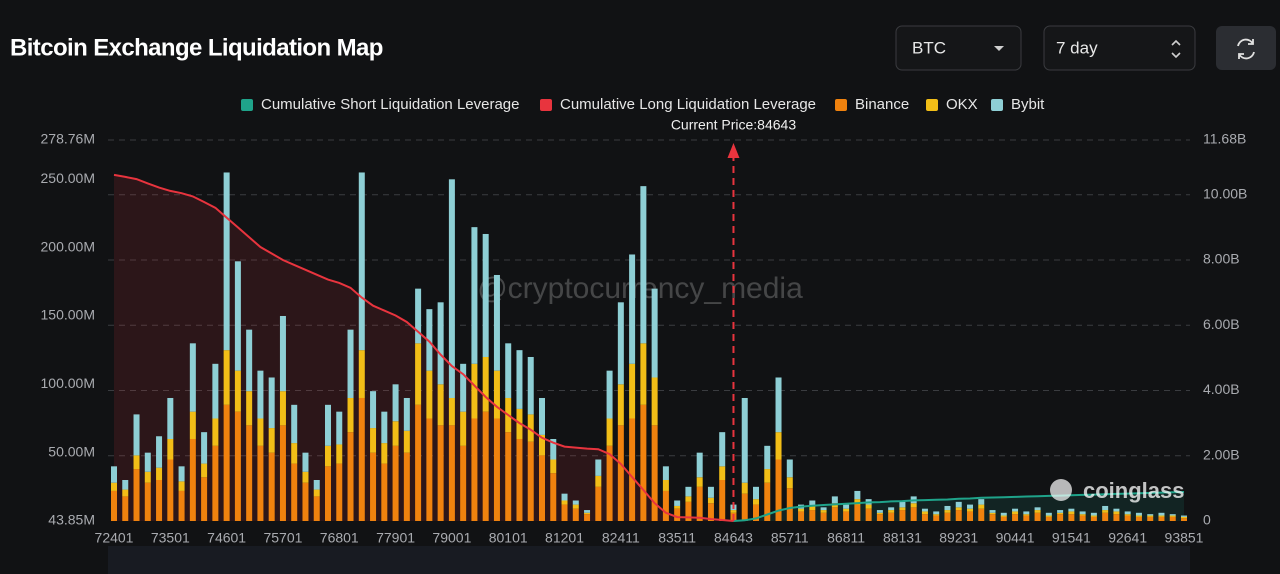 This screenshot has width=1280, height=574. I want to click on refresh-button, so click(1246, 48).